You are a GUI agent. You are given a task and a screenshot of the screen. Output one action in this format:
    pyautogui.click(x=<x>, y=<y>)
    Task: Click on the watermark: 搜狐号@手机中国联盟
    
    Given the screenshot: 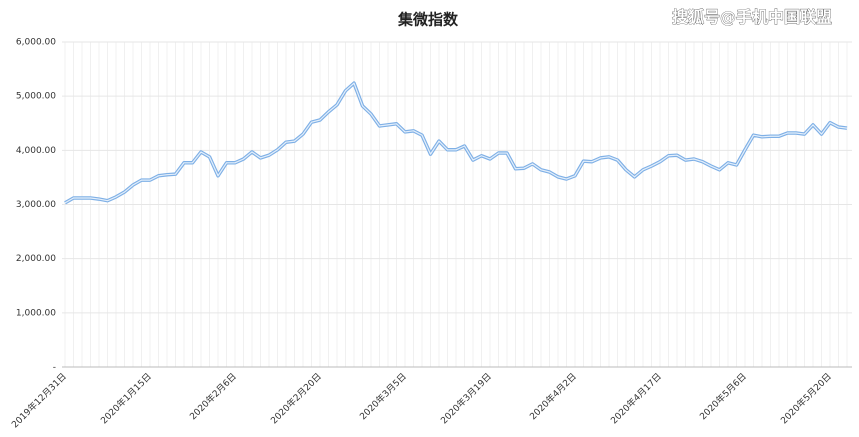 What is the action you would take?
    pyautogui.click(x=752, y=17)
    